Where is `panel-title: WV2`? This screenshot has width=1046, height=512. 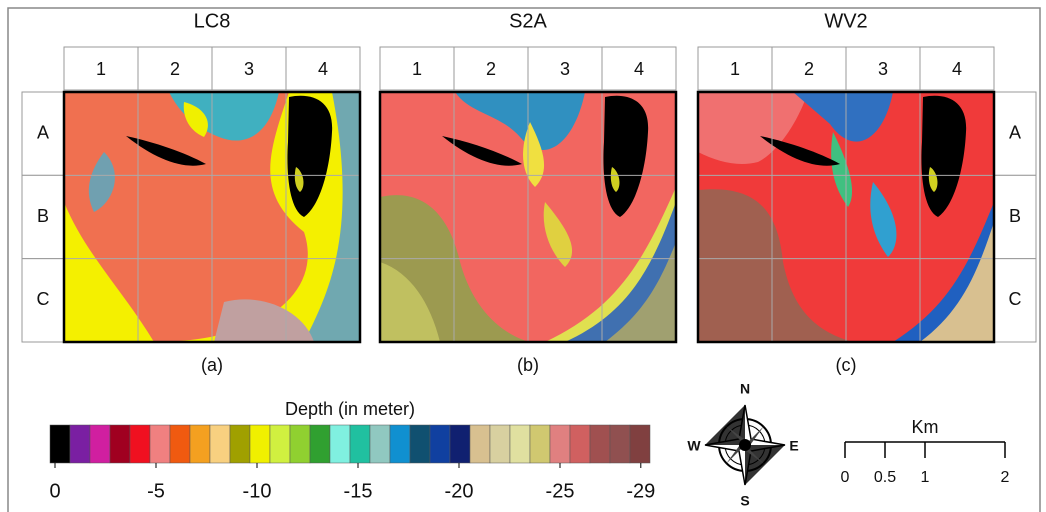 panel-title: WV2 is located at coordinates (845, 21).